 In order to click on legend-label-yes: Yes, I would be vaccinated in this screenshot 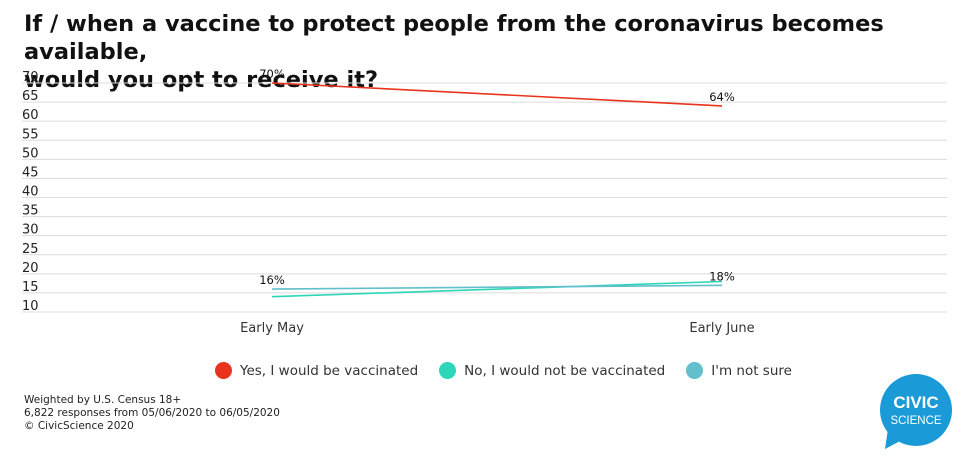, I will do `click(329, 370)`.